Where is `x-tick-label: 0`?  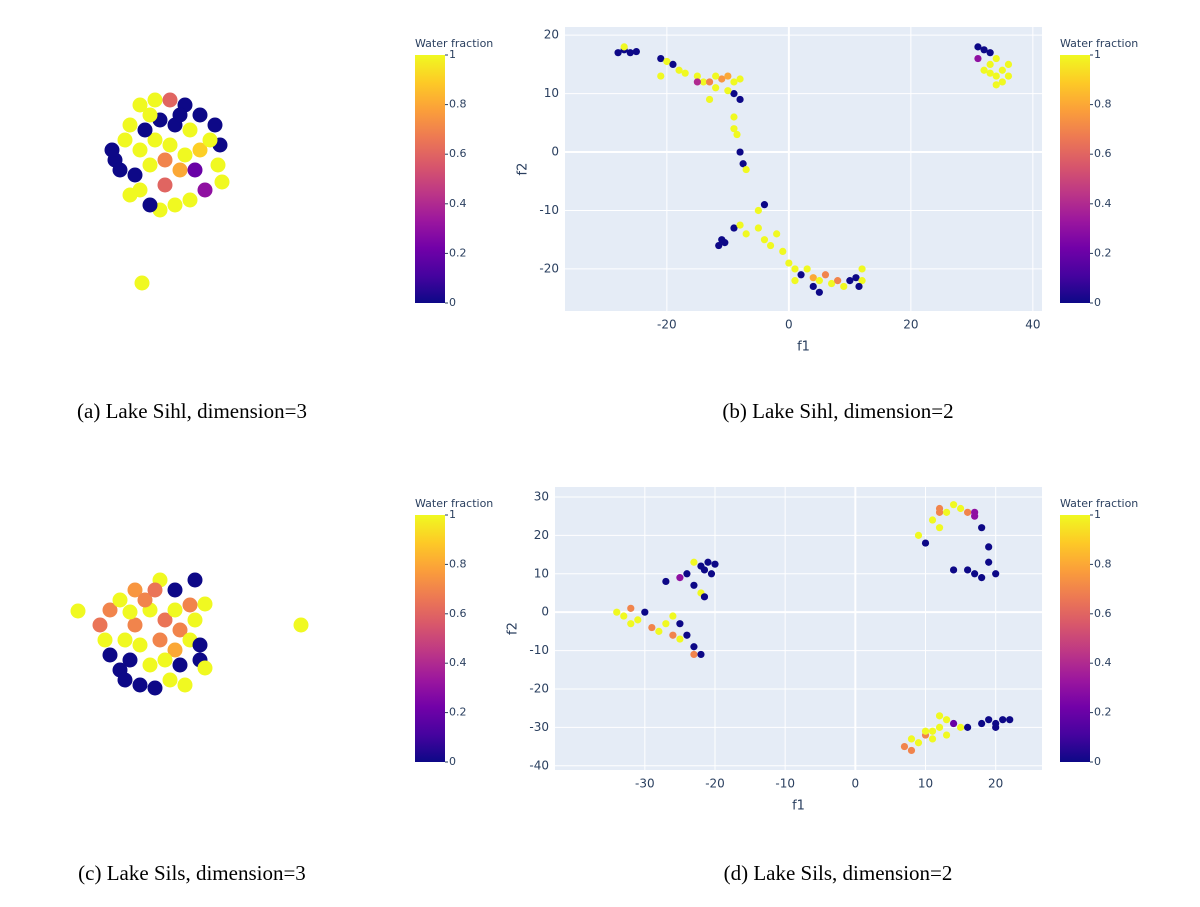
x-tick-label: 0 is located at coordinates (856, 784).